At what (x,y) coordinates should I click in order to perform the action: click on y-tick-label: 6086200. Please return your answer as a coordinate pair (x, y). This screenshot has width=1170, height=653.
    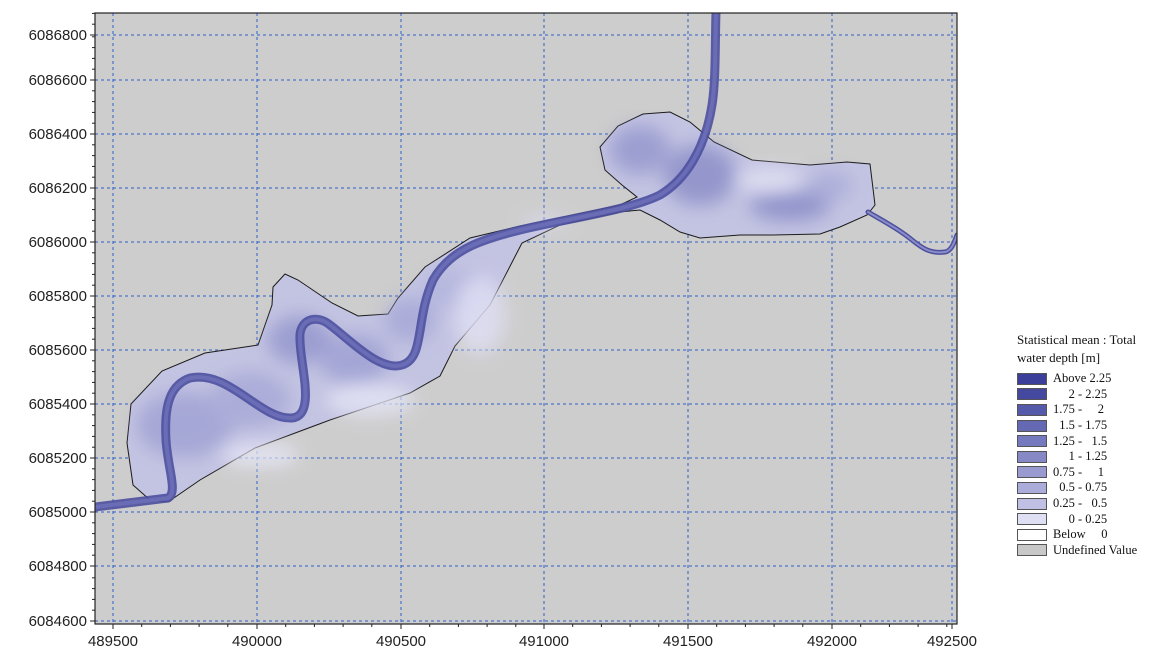
    Looking at the image, I should click on (58, 188).